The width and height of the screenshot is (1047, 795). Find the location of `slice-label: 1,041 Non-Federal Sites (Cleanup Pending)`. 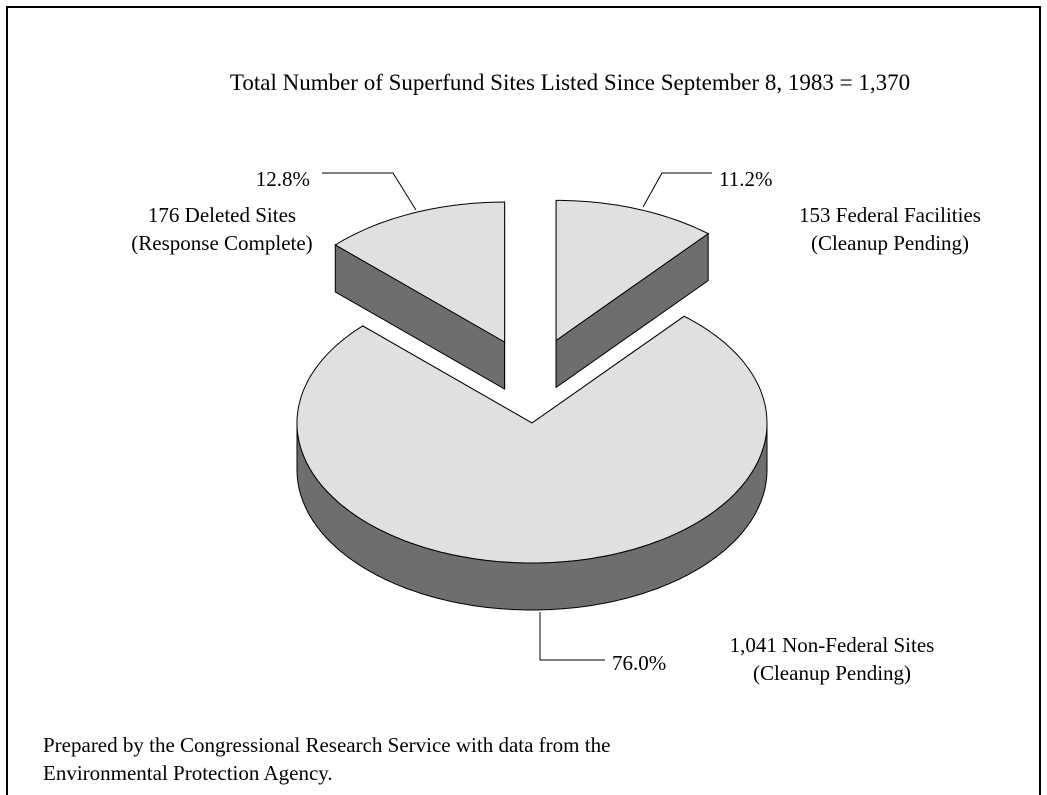

slice-label: 1,041 Non-Federal Sites (Cleanup Pending) is located at coordinates (832, 659).